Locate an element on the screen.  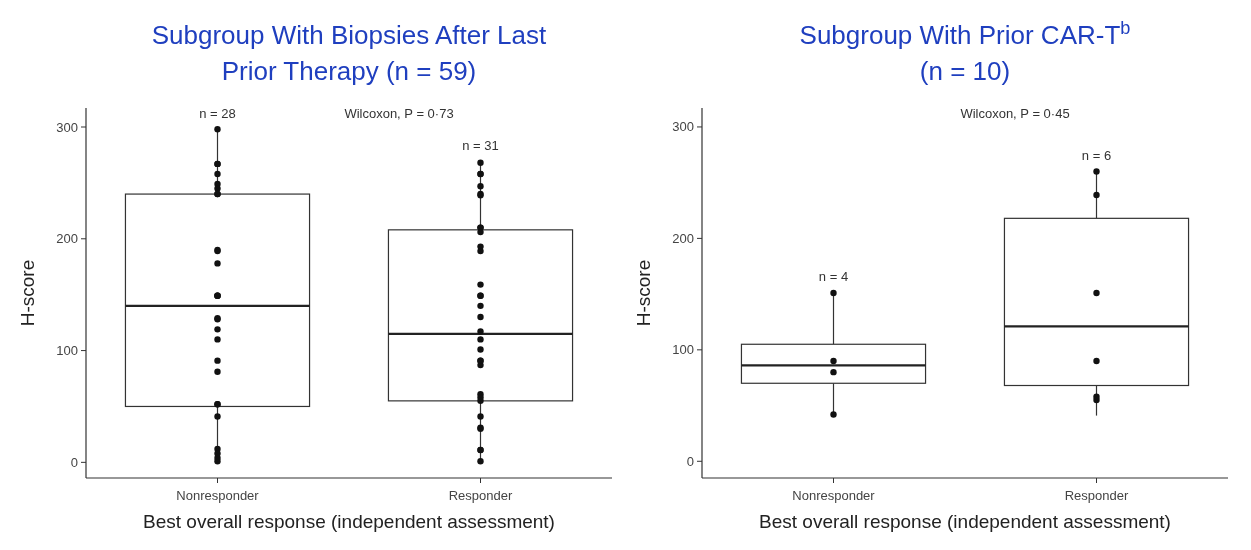
chart-title: Subgroup With Prior CAR-T$^{b}$ (n = 10) is located at coordinates (965, 52).